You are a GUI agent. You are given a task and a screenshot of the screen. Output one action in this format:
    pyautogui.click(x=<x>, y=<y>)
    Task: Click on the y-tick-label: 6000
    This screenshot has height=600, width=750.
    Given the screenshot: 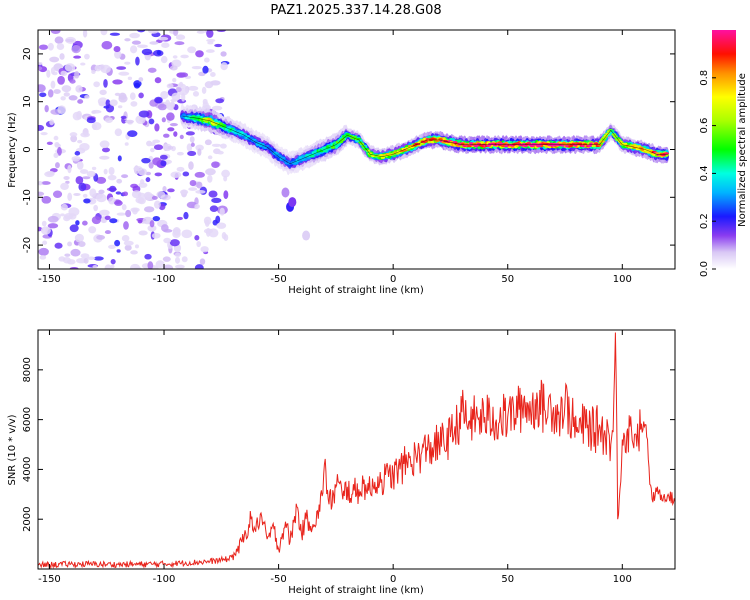 What is the action you would take?
    pyautogui.click(x=27, y=419)
    